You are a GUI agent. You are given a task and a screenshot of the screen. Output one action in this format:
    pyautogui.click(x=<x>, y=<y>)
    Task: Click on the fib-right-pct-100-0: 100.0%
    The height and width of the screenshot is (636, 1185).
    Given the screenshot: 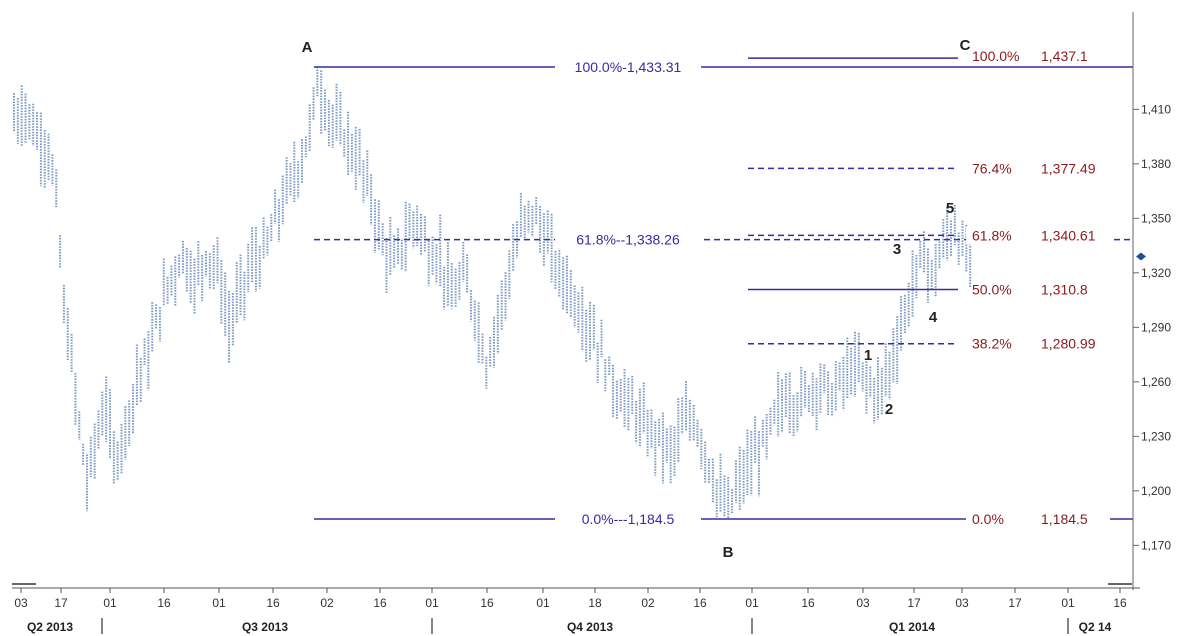 What is the action you would take?
    pyautogui.click(x=995, y=56)
    